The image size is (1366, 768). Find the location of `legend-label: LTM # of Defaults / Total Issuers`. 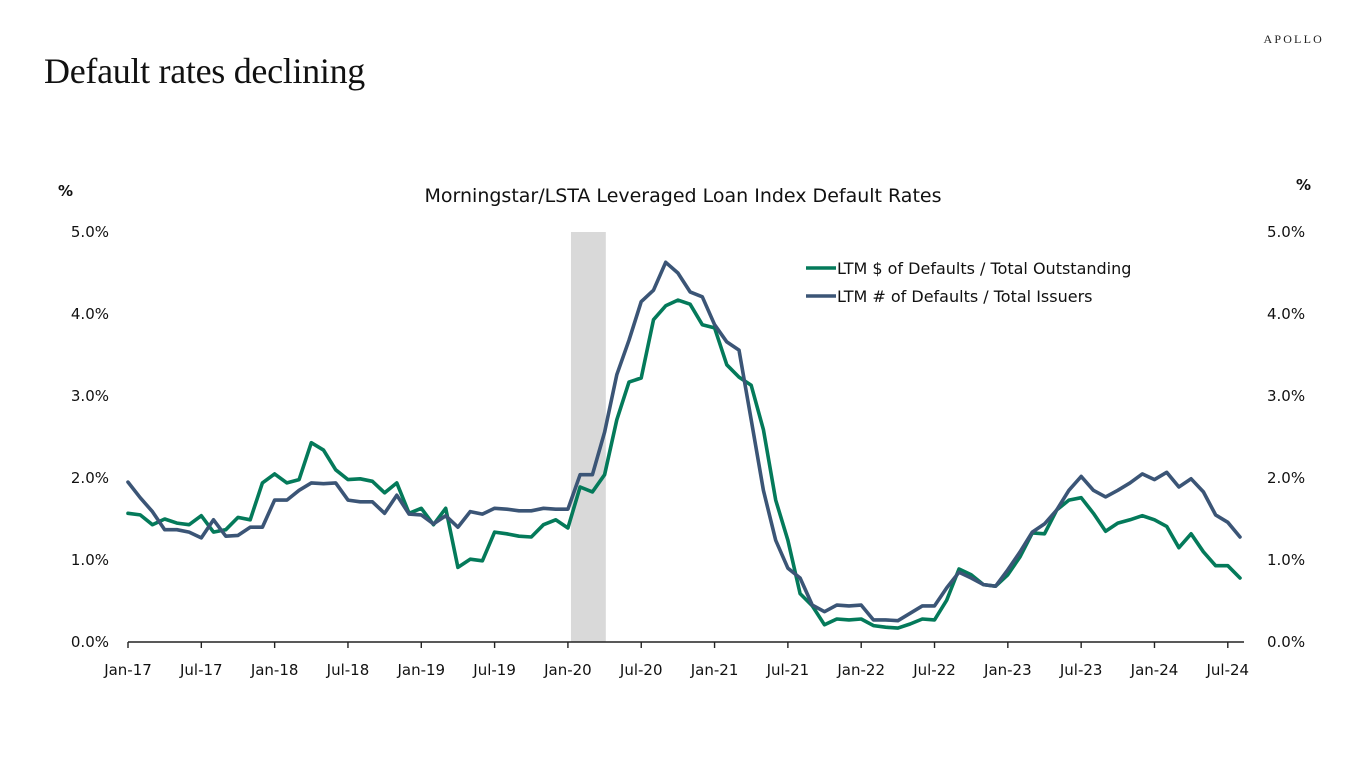

legend-label: LTM # of Defaults / Total Issuers is located at coordinates (964, 296).